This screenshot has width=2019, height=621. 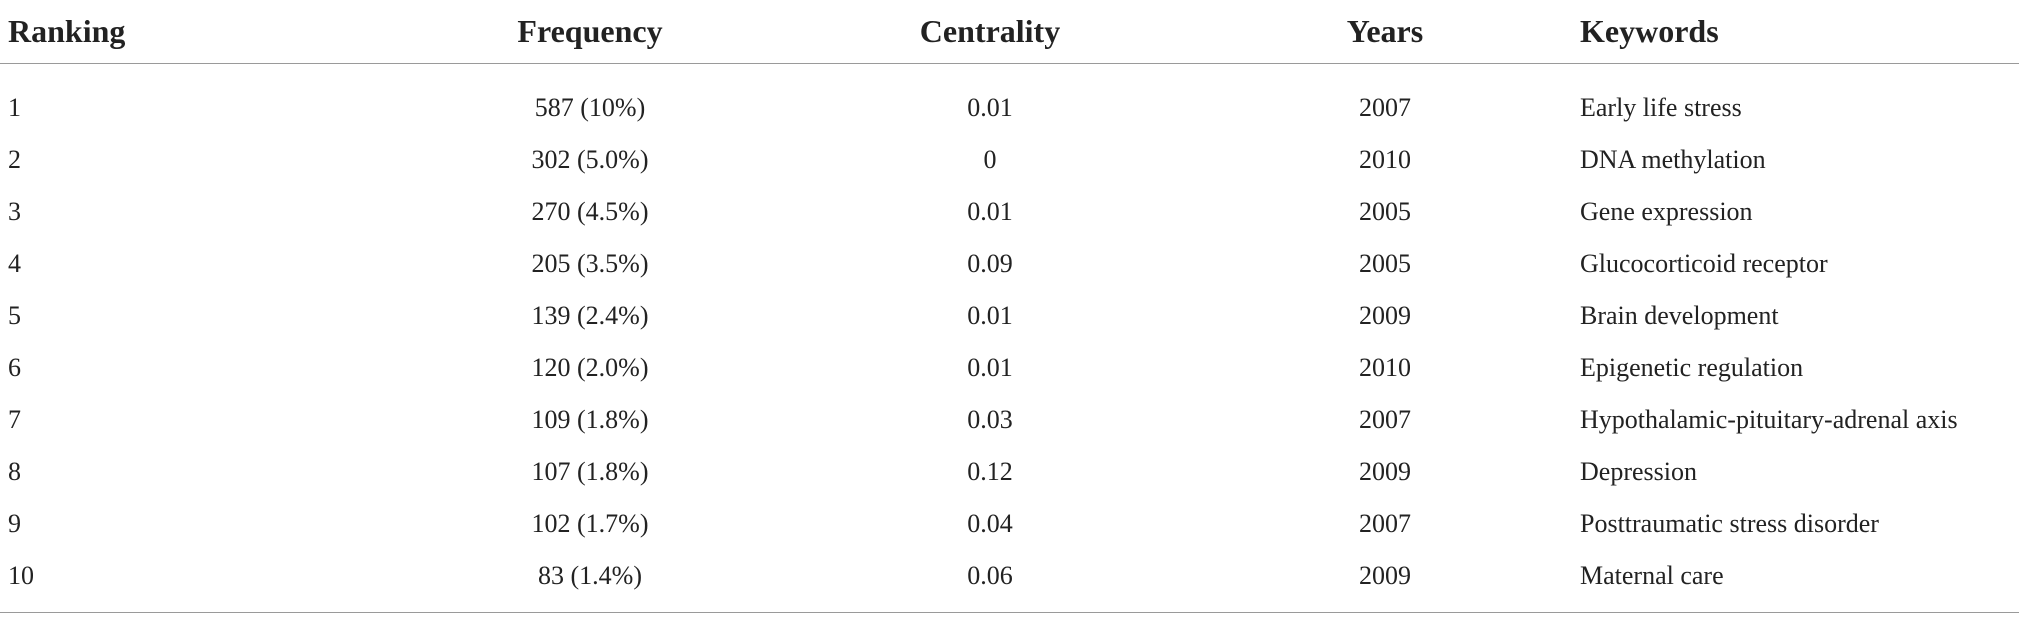 I want to click on cell-frequency: 302 (5.0%), so click(x=590, y=159).